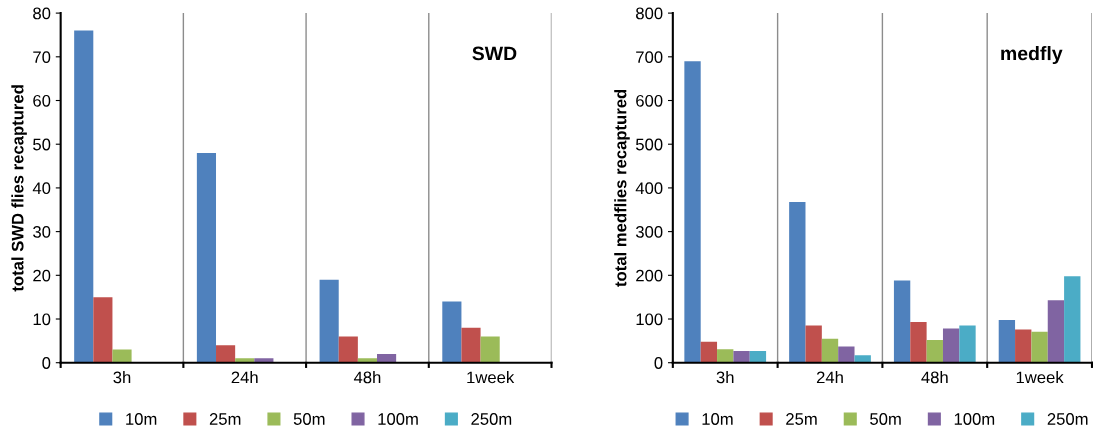  Describe the element at coordinates (41, 188) in the screenshot. I see `y-tick-label: 40` at that location.